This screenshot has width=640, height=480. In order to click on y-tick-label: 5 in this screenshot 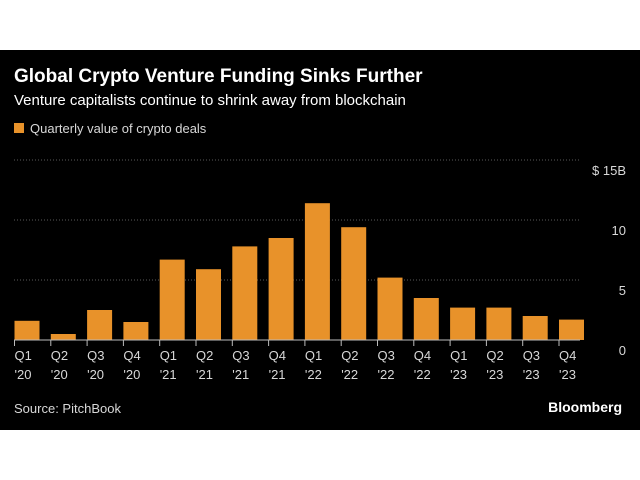, I will do `click(622, 290)`.